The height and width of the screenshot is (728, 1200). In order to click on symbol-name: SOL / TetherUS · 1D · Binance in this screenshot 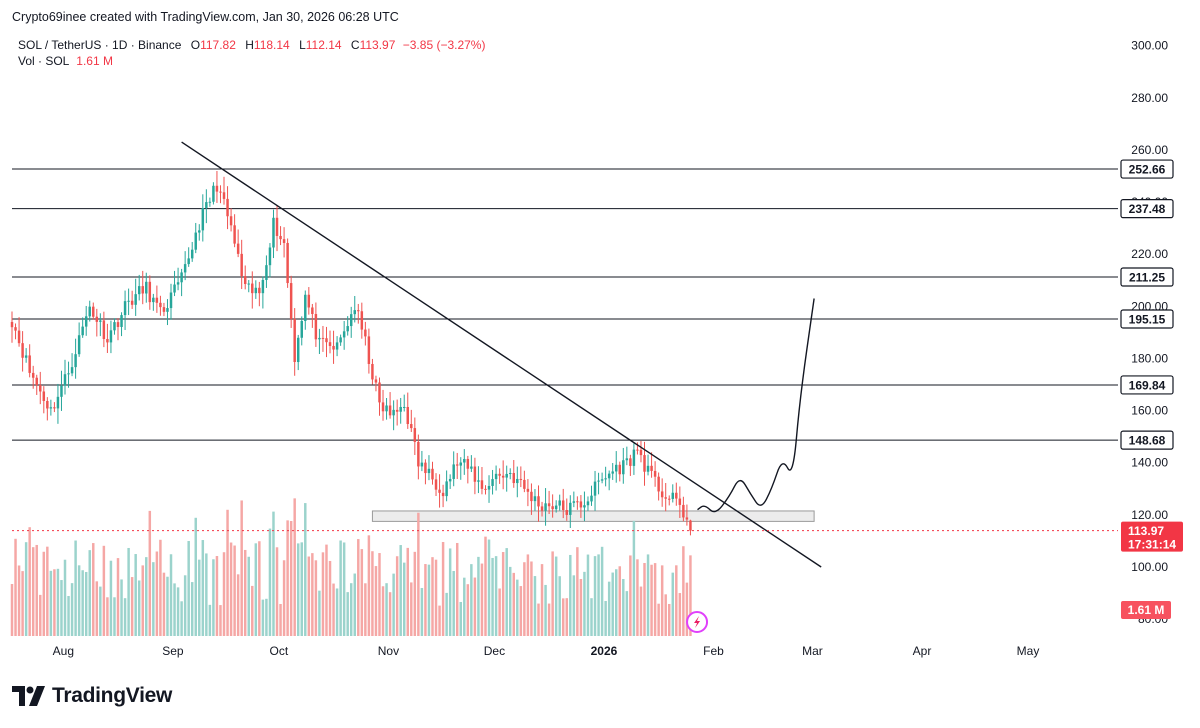, I will do `click(100, 45)`.